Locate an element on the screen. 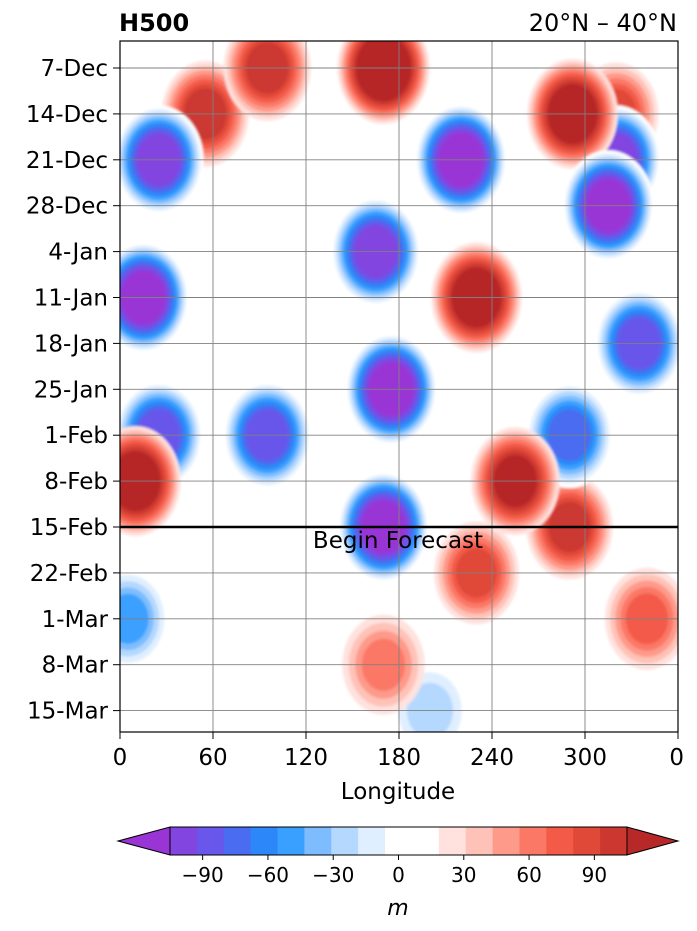  y-tick-label: 7-Dec is located at coordinates (74, 69).